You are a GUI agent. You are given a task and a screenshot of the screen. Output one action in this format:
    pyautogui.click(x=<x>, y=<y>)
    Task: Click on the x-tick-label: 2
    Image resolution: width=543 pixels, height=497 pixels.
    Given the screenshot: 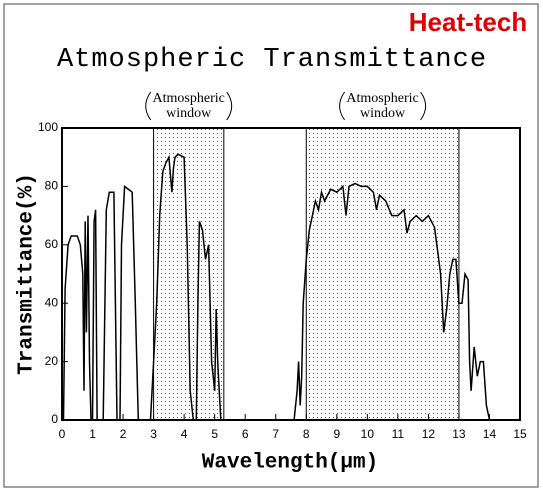 What is the action you would take?
    pyautogui.click(x=123, y=434)
    